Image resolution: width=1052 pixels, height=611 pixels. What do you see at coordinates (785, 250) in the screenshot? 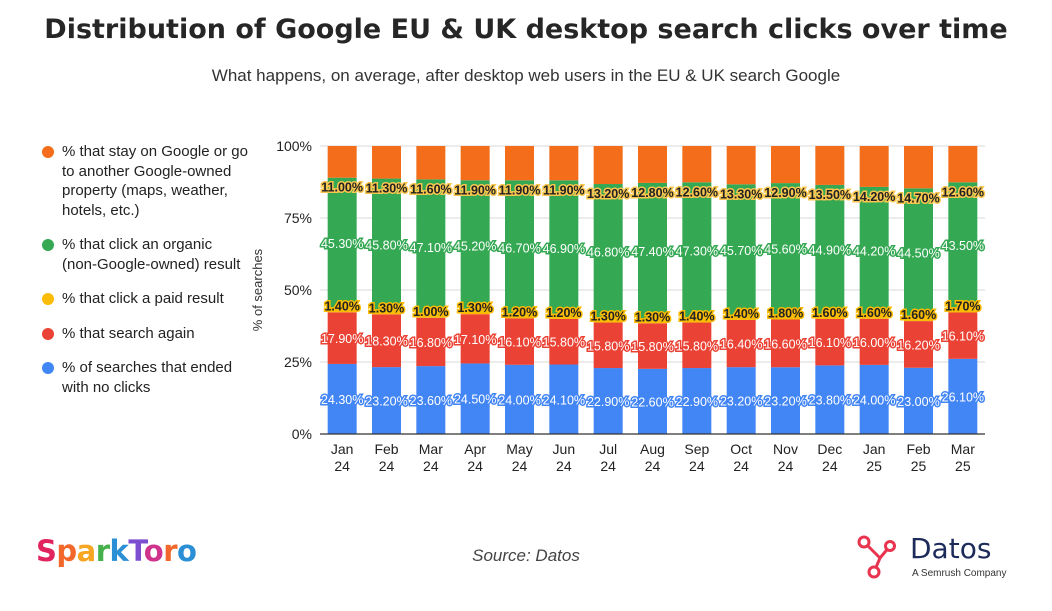
I see `data-label: 45.60%` at bounding box center [785, 250].